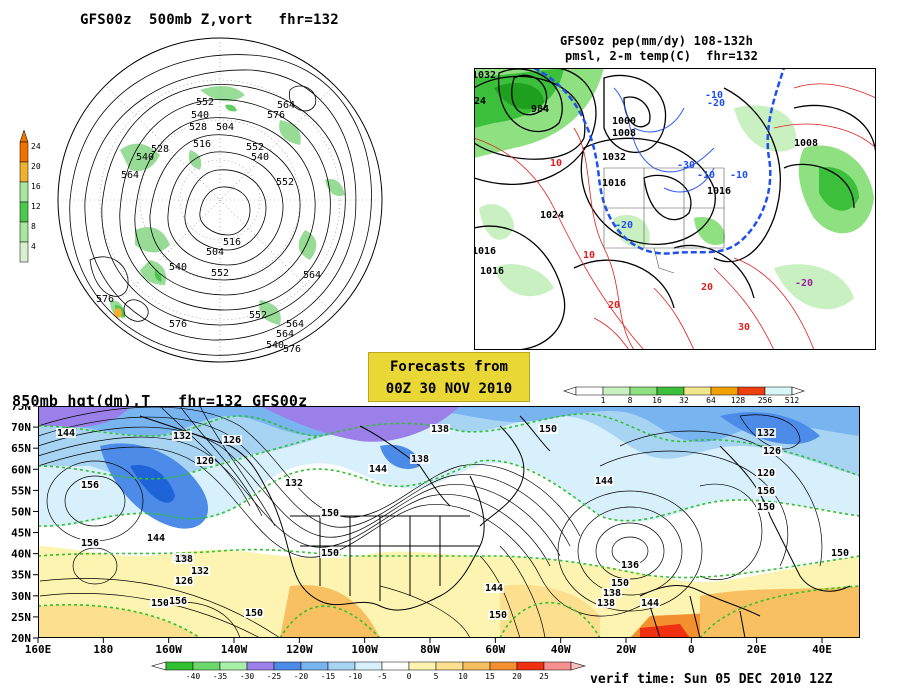 This screenshot has width=900, height=700. I want to click on lat-tick-label: 65N, so click(21, 448).